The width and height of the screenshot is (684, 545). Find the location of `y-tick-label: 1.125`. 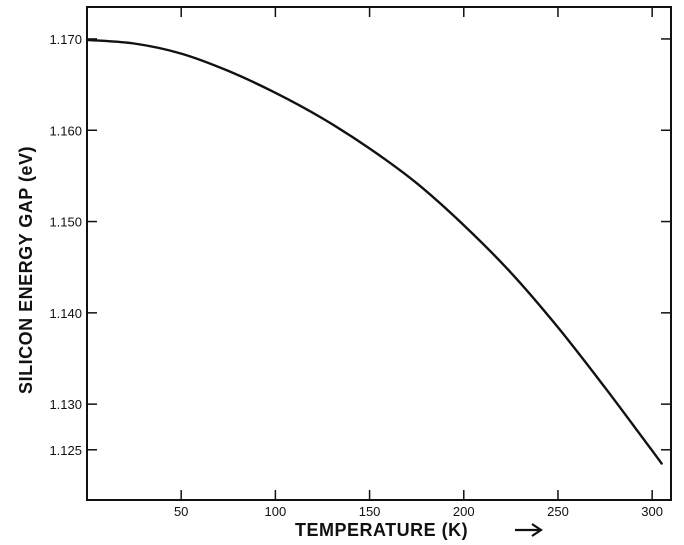

y-tick-label: 1.125 is located at coordinates (65, 450).